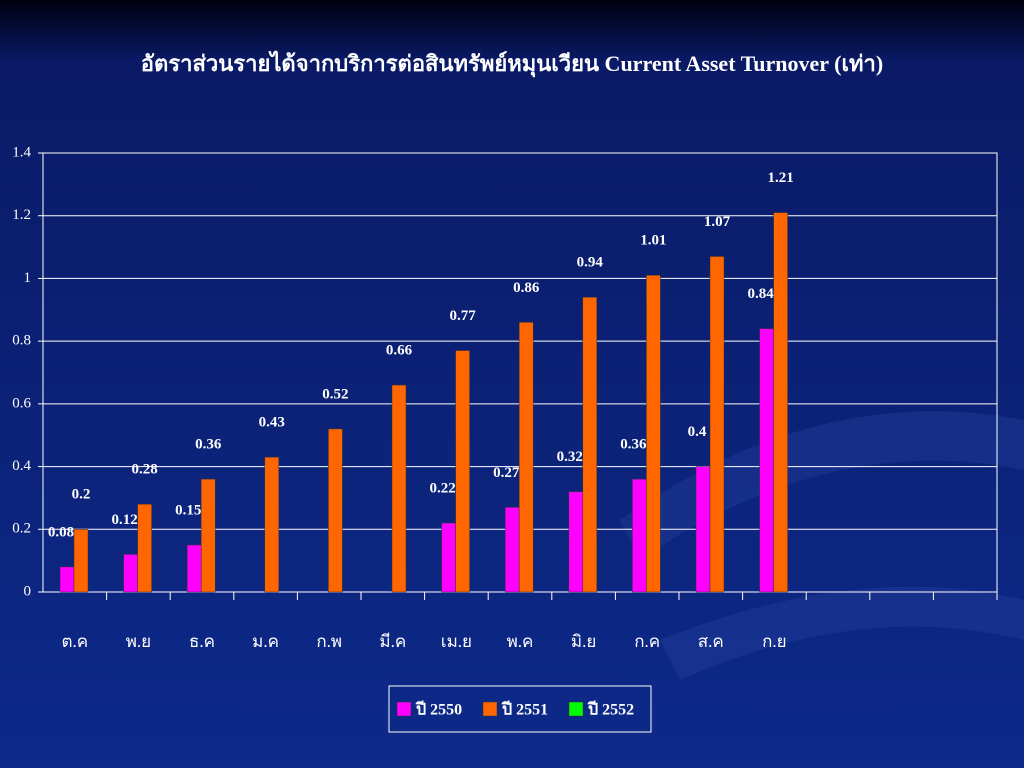  I want to click on data-label: 0.66, so click(399, 350).